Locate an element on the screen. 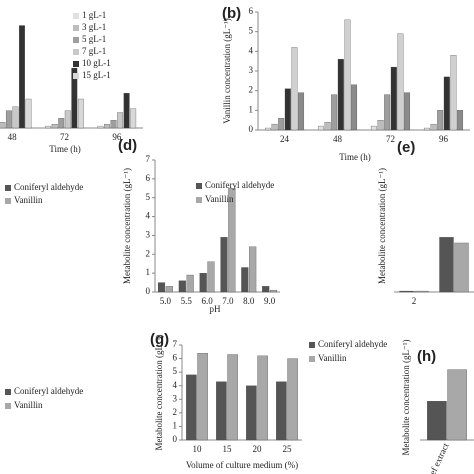 The image size is (474, 474). x-tick-label: 7.0 is located at coordinates (228, 301).